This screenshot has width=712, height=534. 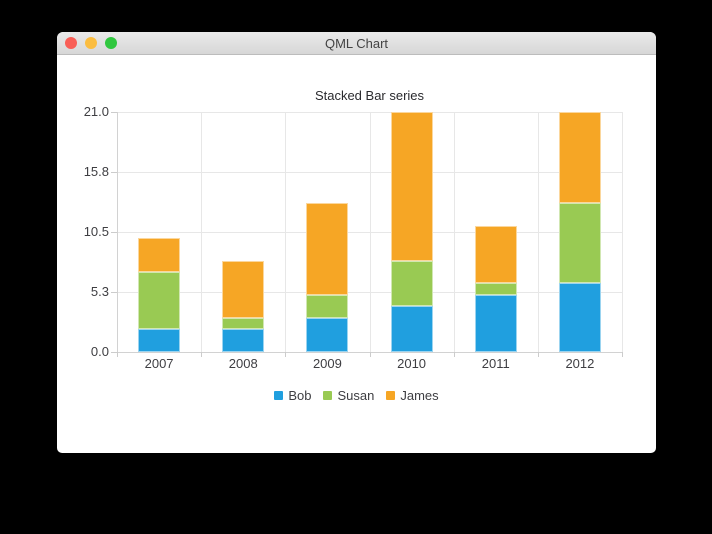 I want to click on window-controls, so click(x=91, y=43).